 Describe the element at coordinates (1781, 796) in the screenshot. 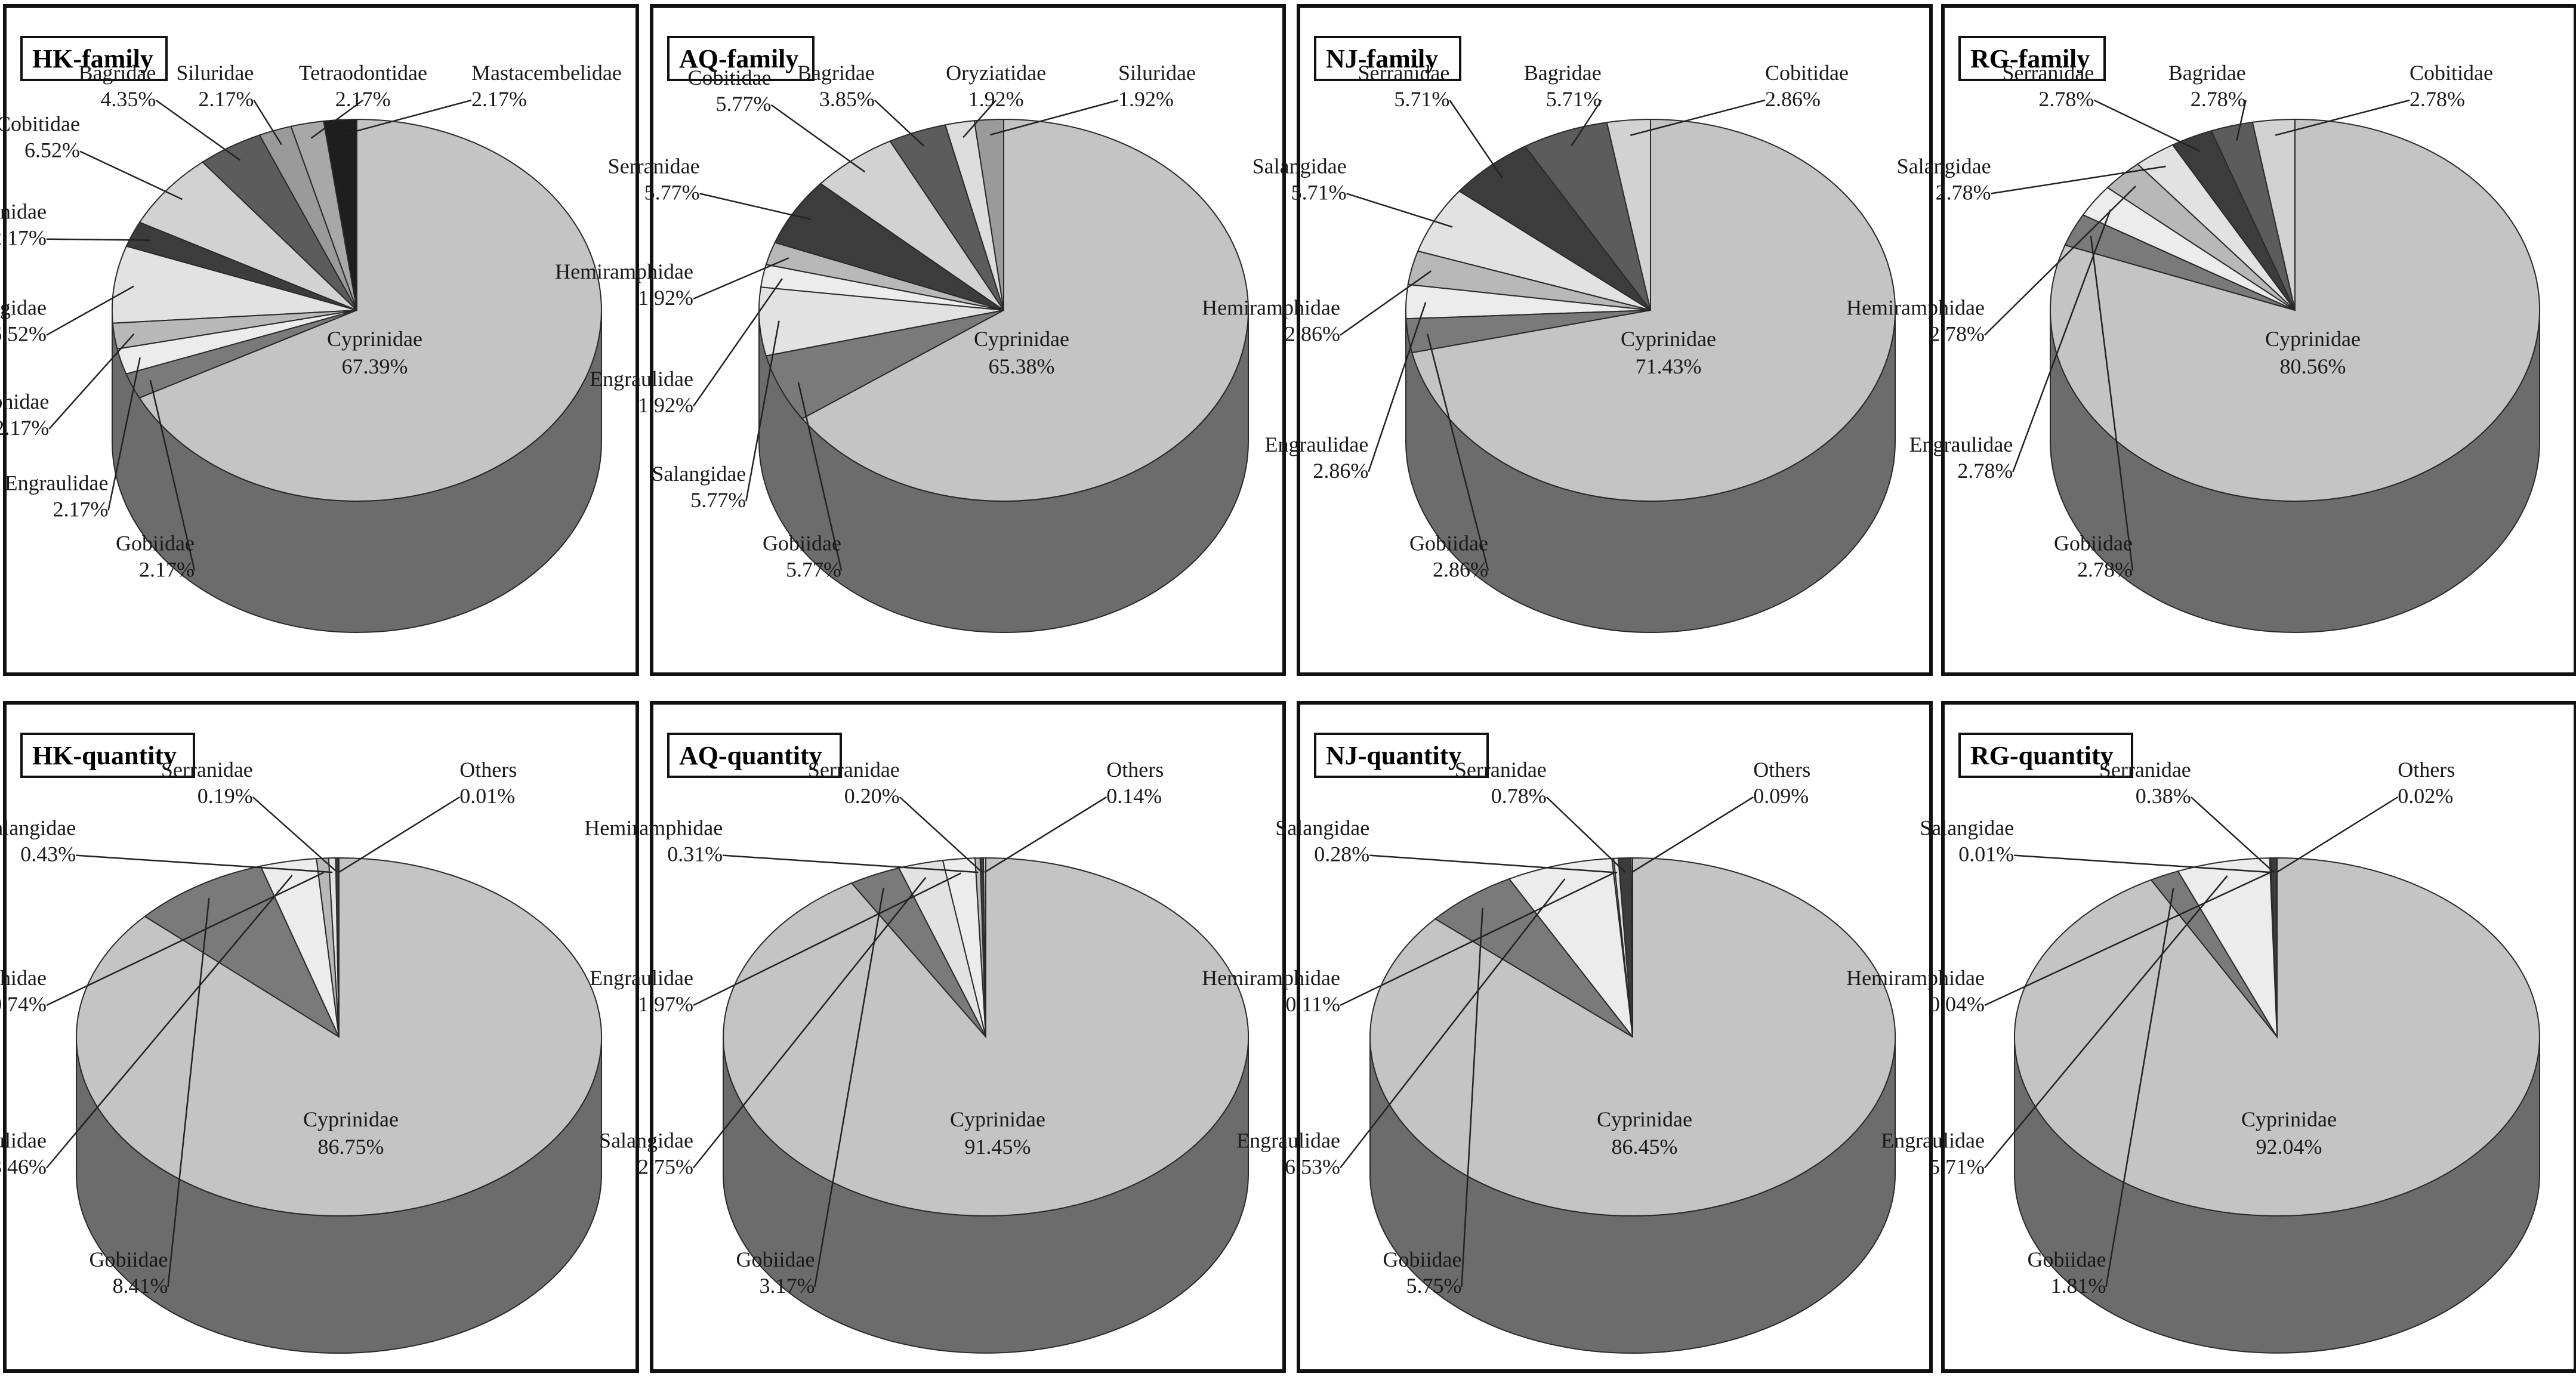

I see `slice-label-value: 0.09%` at that location.